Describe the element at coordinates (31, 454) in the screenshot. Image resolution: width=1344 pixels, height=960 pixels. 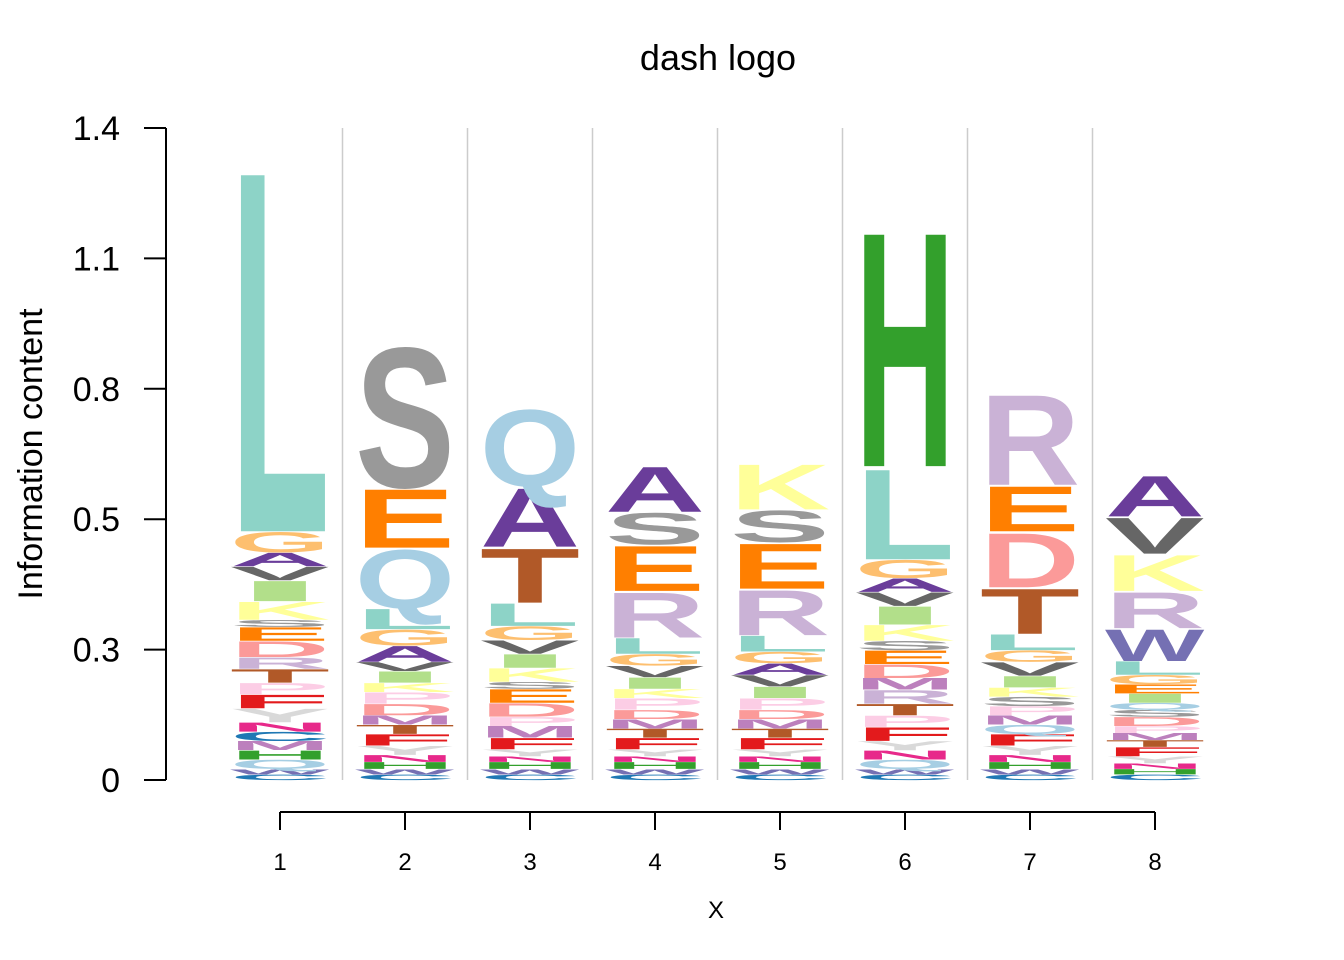
I see `y-axis-label: Information content` at that location.